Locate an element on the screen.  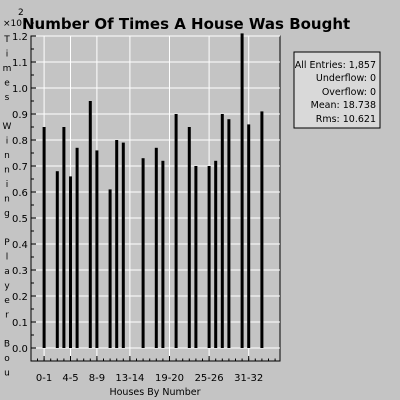
x-tick-label: 8-9 is located at coordinates (97, 378).